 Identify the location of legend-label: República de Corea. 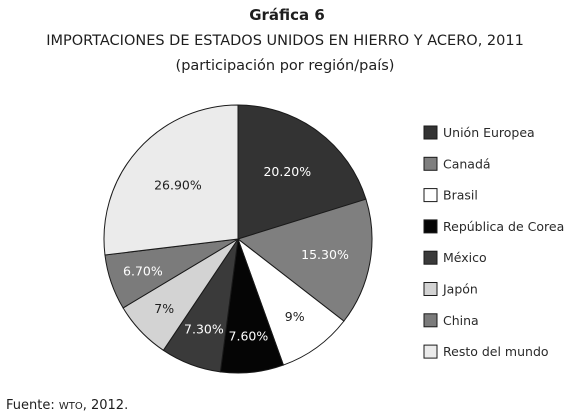
(503, 226).